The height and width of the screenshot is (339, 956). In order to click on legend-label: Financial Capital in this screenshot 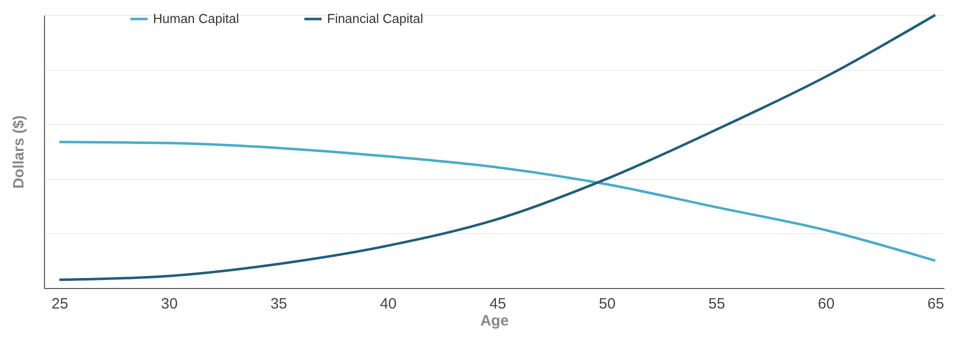, I will do `click(375, 18)`.